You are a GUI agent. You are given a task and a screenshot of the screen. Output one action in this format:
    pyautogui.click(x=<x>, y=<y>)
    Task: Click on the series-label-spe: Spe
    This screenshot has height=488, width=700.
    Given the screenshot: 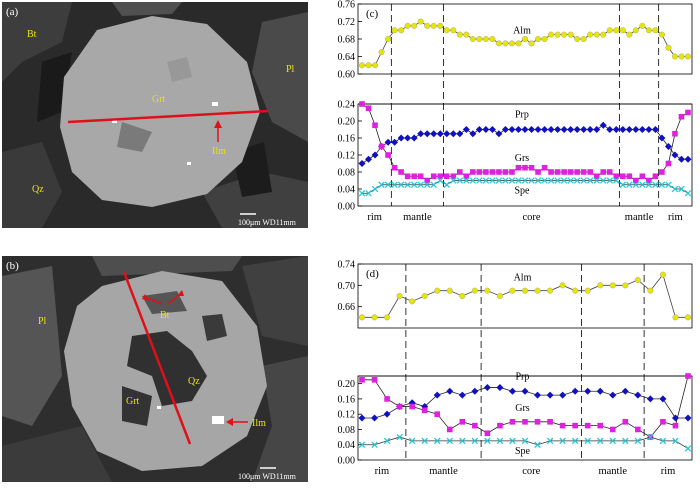 What is the action you would take?
    pyautogui.click(x=523, y=451)
    